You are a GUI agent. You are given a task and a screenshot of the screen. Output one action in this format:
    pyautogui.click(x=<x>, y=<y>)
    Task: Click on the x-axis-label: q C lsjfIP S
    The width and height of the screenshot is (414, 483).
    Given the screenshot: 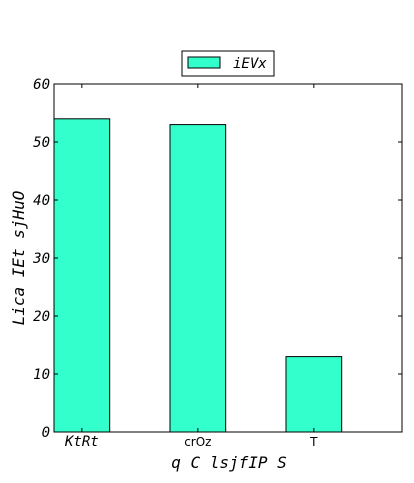 What is the action you would take?
    pyautogui.click(x=229, y=462)
    